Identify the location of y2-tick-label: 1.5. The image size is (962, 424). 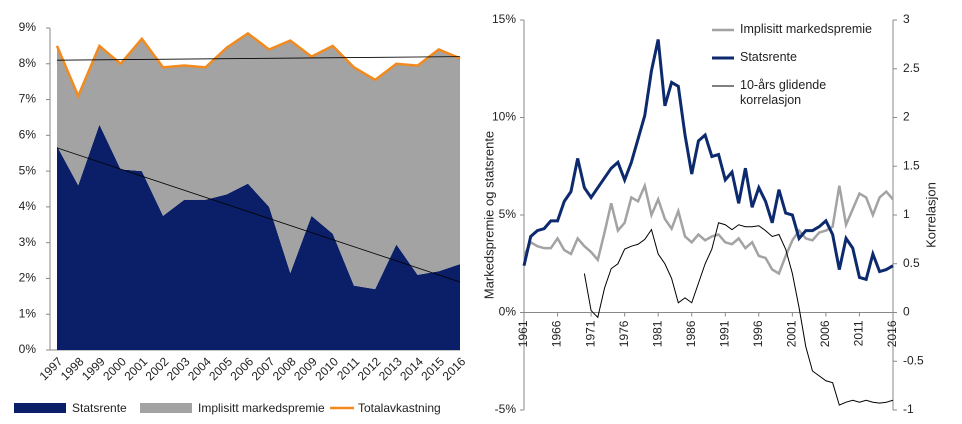
(911, 165).